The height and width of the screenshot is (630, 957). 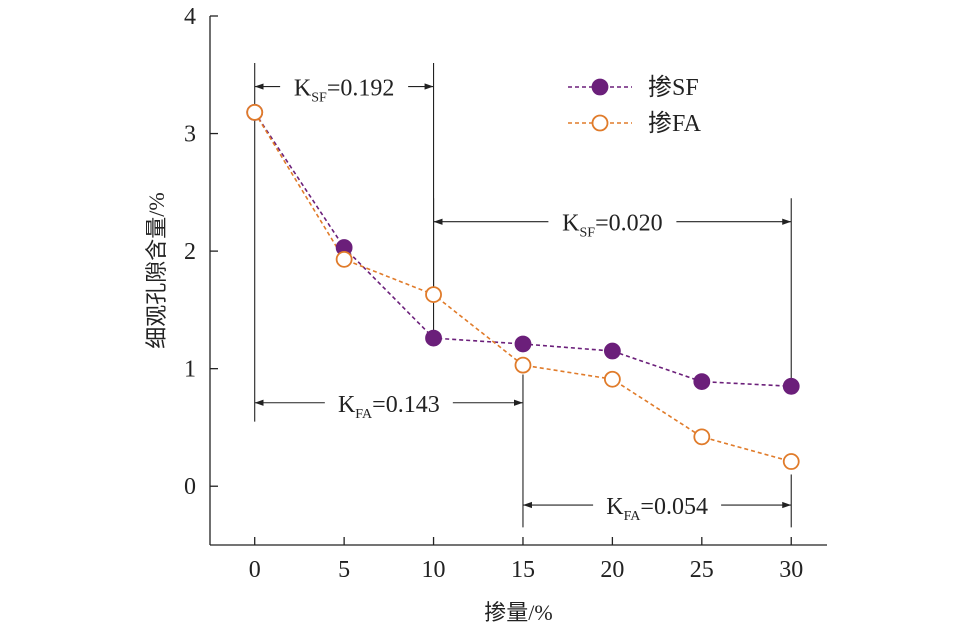 I want to click on x-axis-label: 掺量/%, so click(x=518, y=612).